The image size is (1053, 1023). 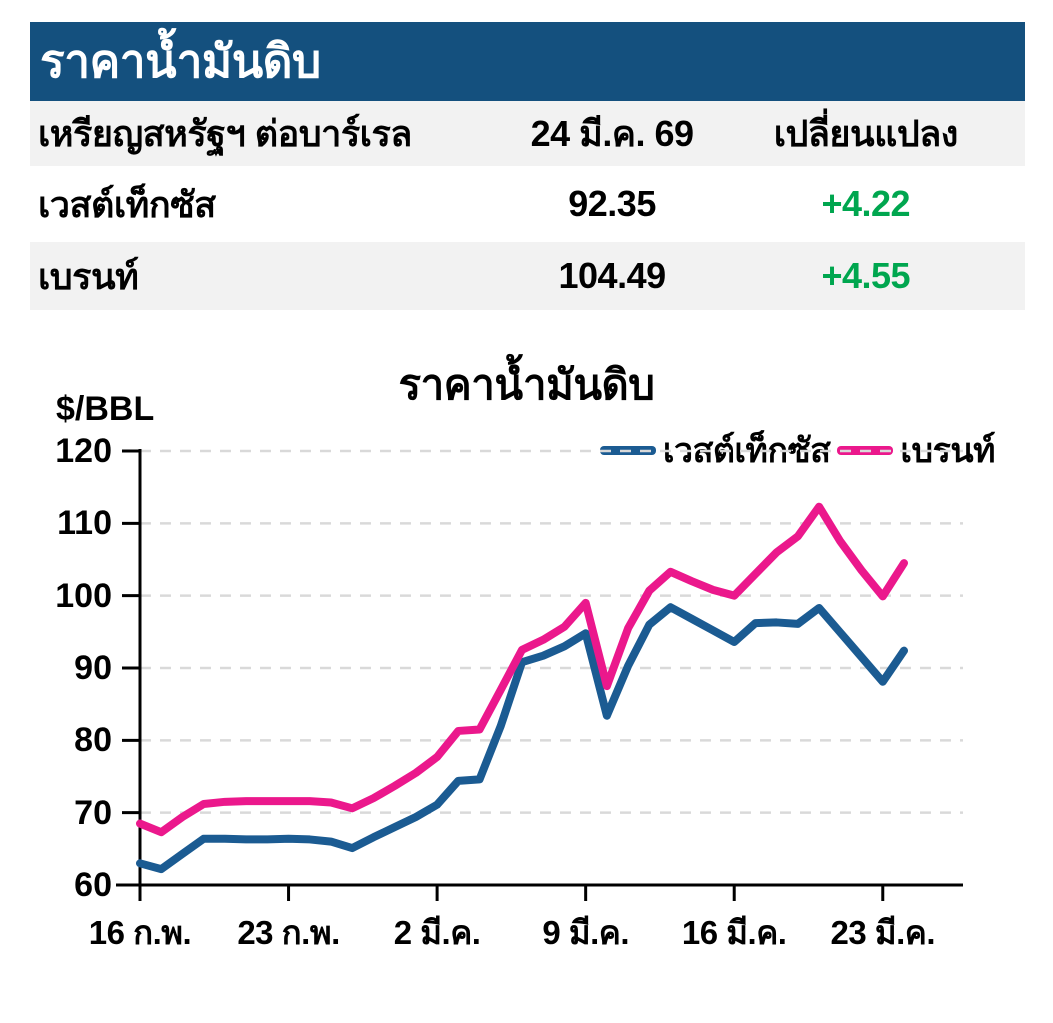 What do you see at coordinates (527, 276) in the screenshot?
I see `table-row-brent: เบรนท์ 104.49 +4.55` at bounding box center [527, 276].